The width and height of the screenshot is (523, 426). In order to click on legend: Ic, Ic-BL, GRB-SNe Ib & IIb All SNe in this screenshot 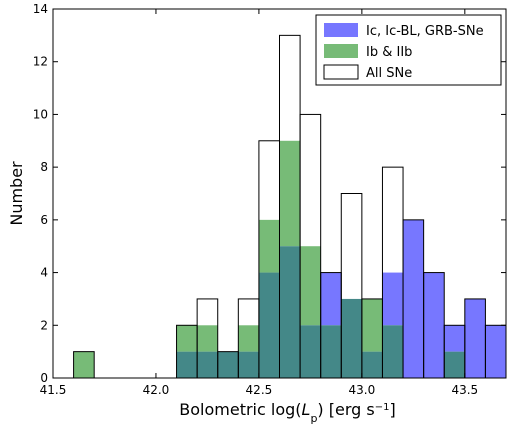, I will do `click(408, 50)`.